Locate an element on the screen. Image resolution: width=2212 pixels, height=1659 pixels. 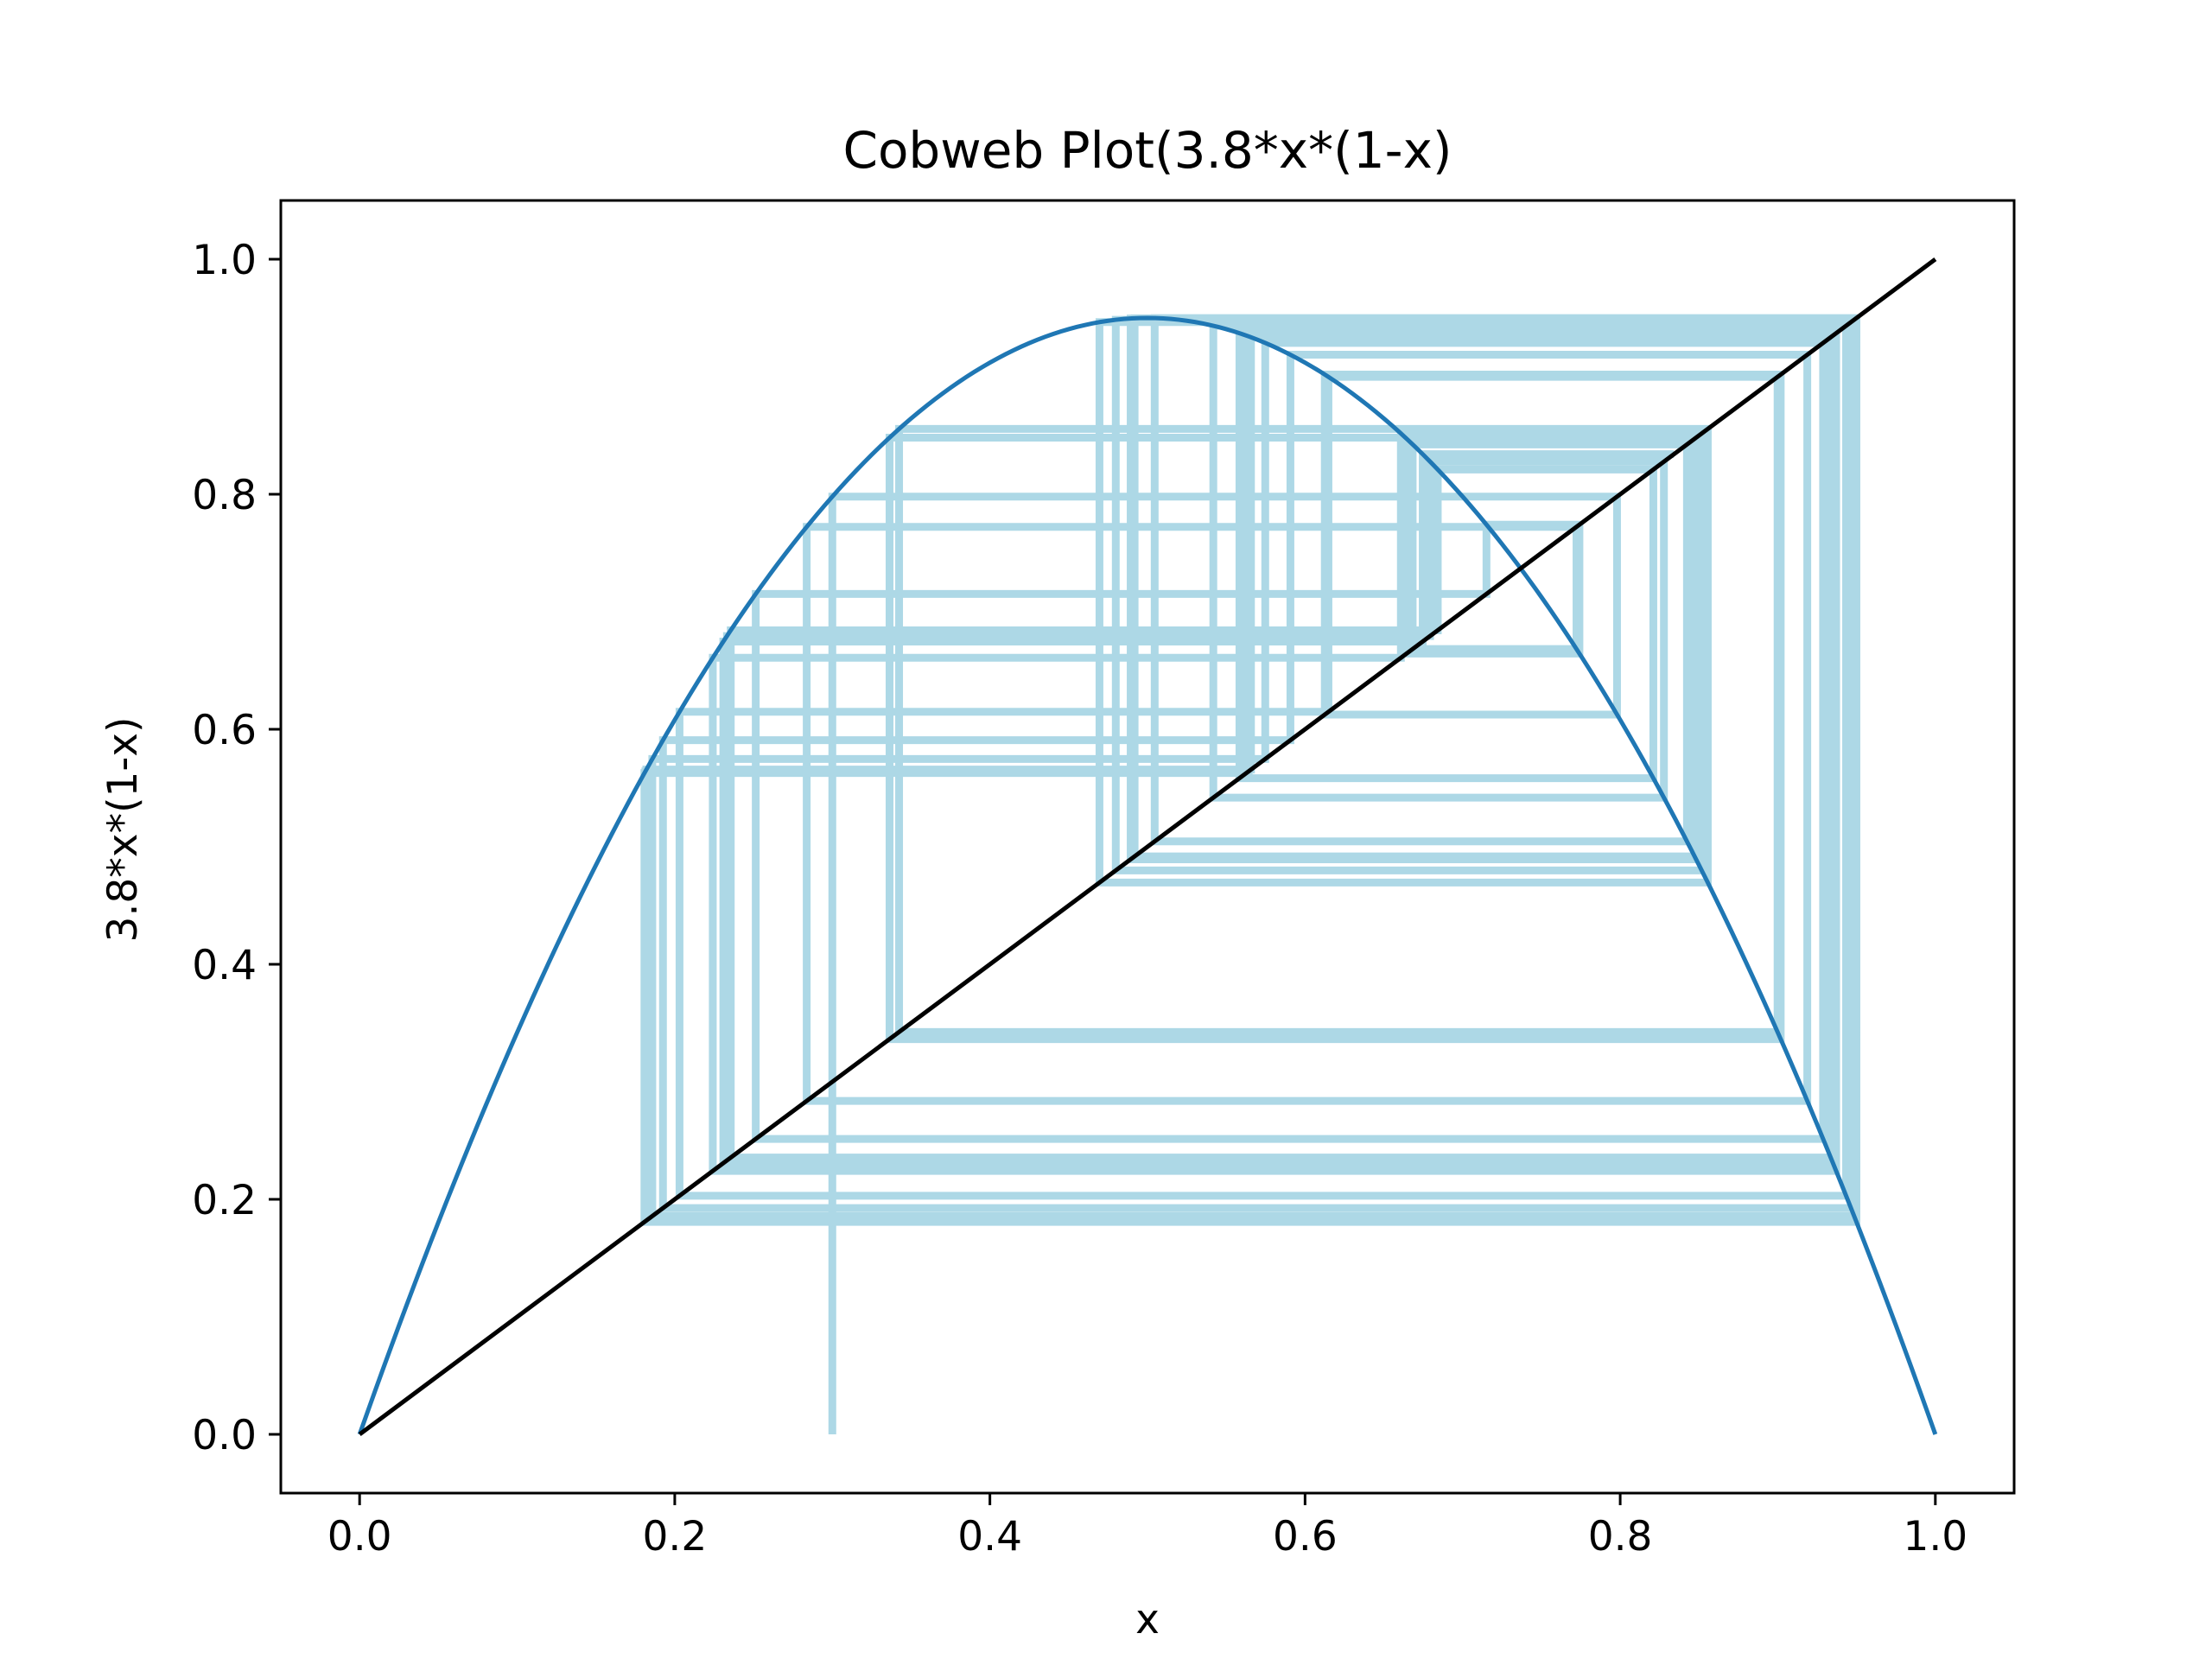
y-tick-label: 1.0 is located at coordinates (224, 260).